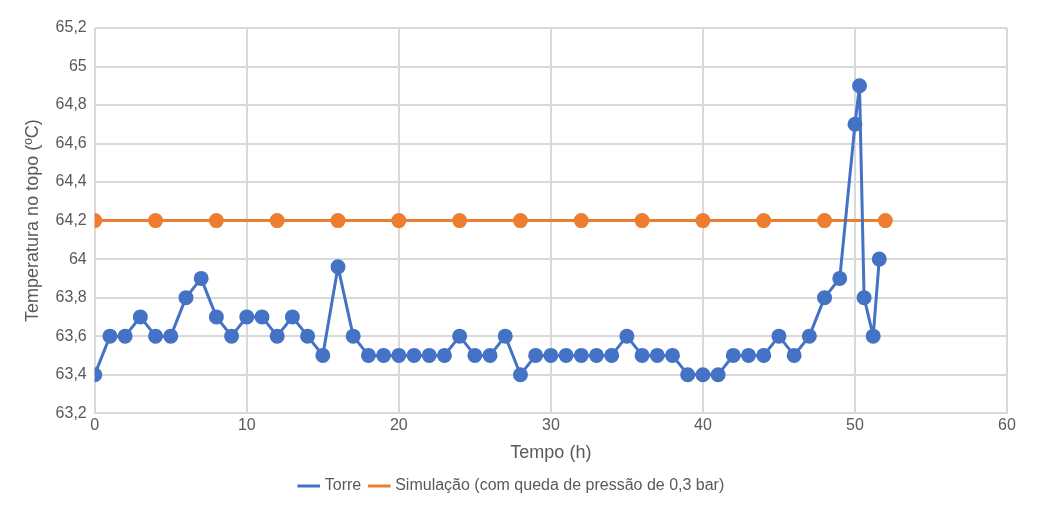  Describe the element at coordinates (95, 425) in the screenshot. I see `x-tick-label: 0` at that location.